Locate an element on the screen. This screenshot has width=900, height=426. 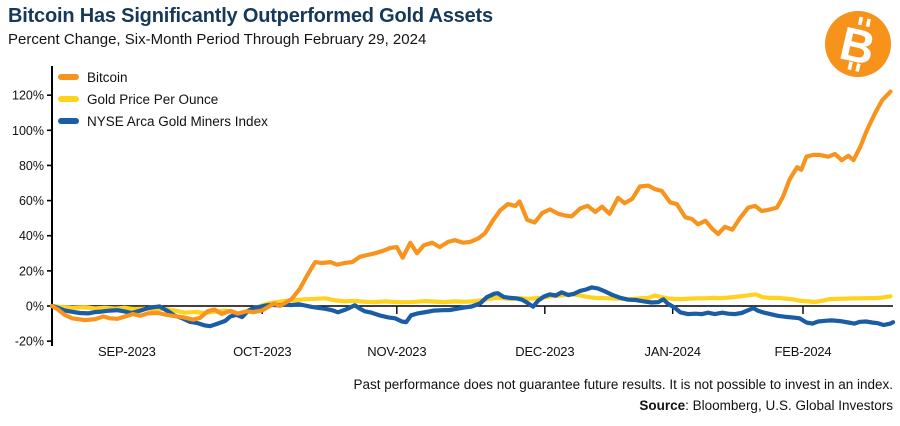
source-label: Source is located at coordinates (662, 405).